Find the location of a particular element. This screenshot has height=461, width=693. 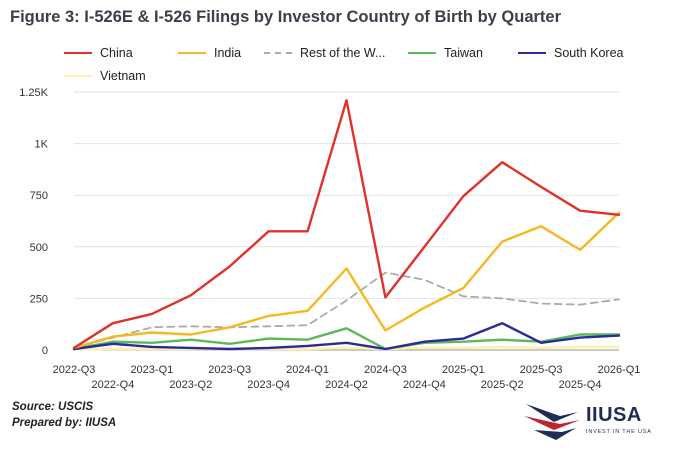

series-line-rest-of-the-w is located at coordinates (346, 310).